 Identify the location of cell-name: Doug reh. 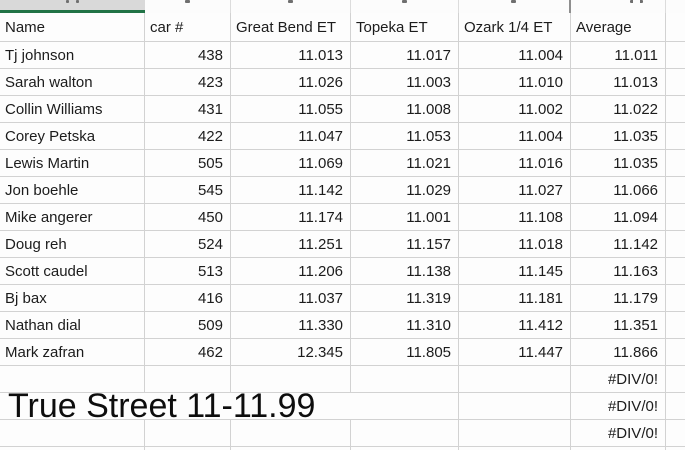
(72, 244).